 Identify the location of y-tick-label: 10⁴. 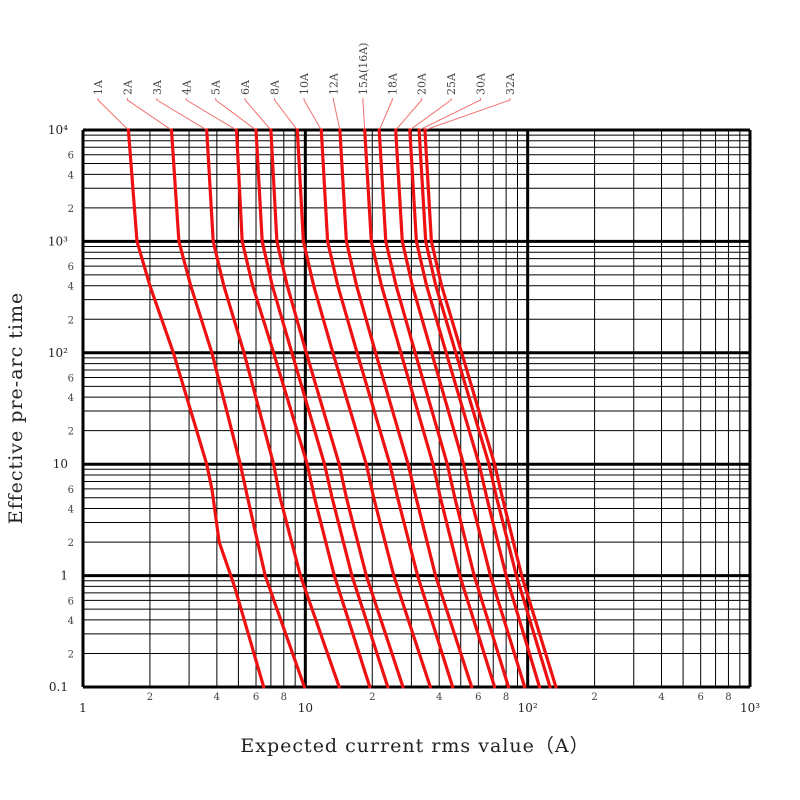
(58, 130).